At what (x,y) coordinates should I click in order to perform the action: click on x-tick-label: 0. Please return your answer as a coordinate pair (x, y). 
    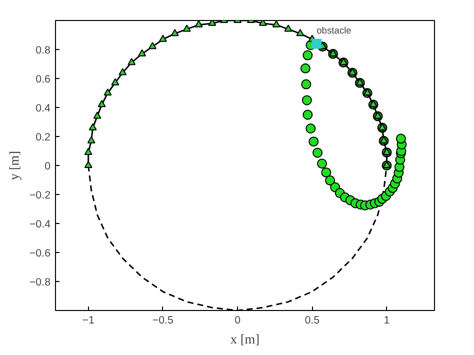
    Looking at the image, I should click on (237, 320).